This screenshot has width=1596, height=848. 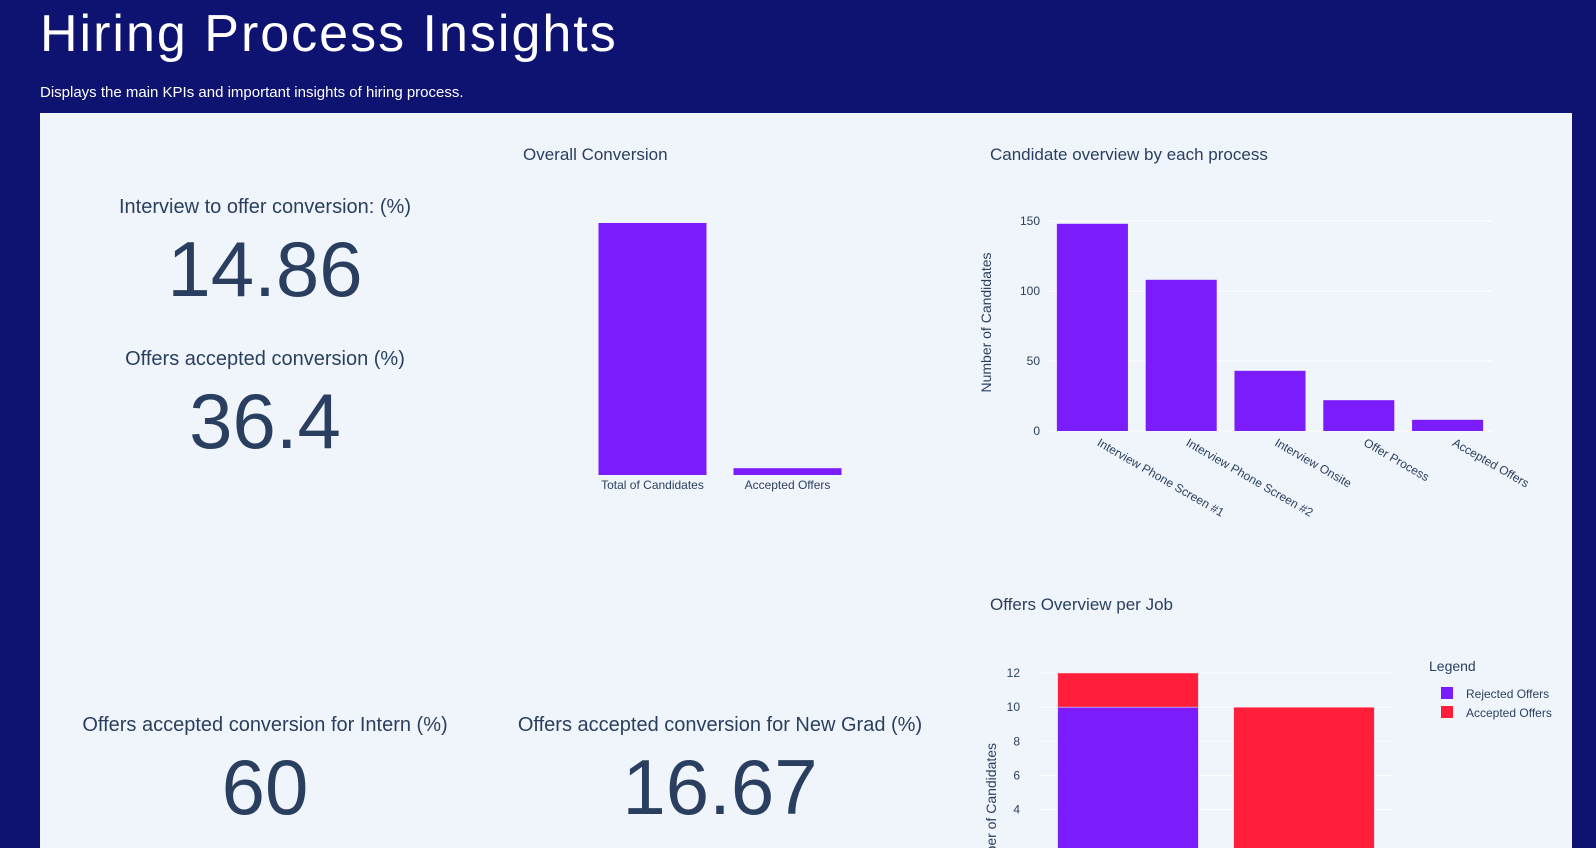 I want to click on offers-ytick-8: 8, so click(x=1016, y=741).